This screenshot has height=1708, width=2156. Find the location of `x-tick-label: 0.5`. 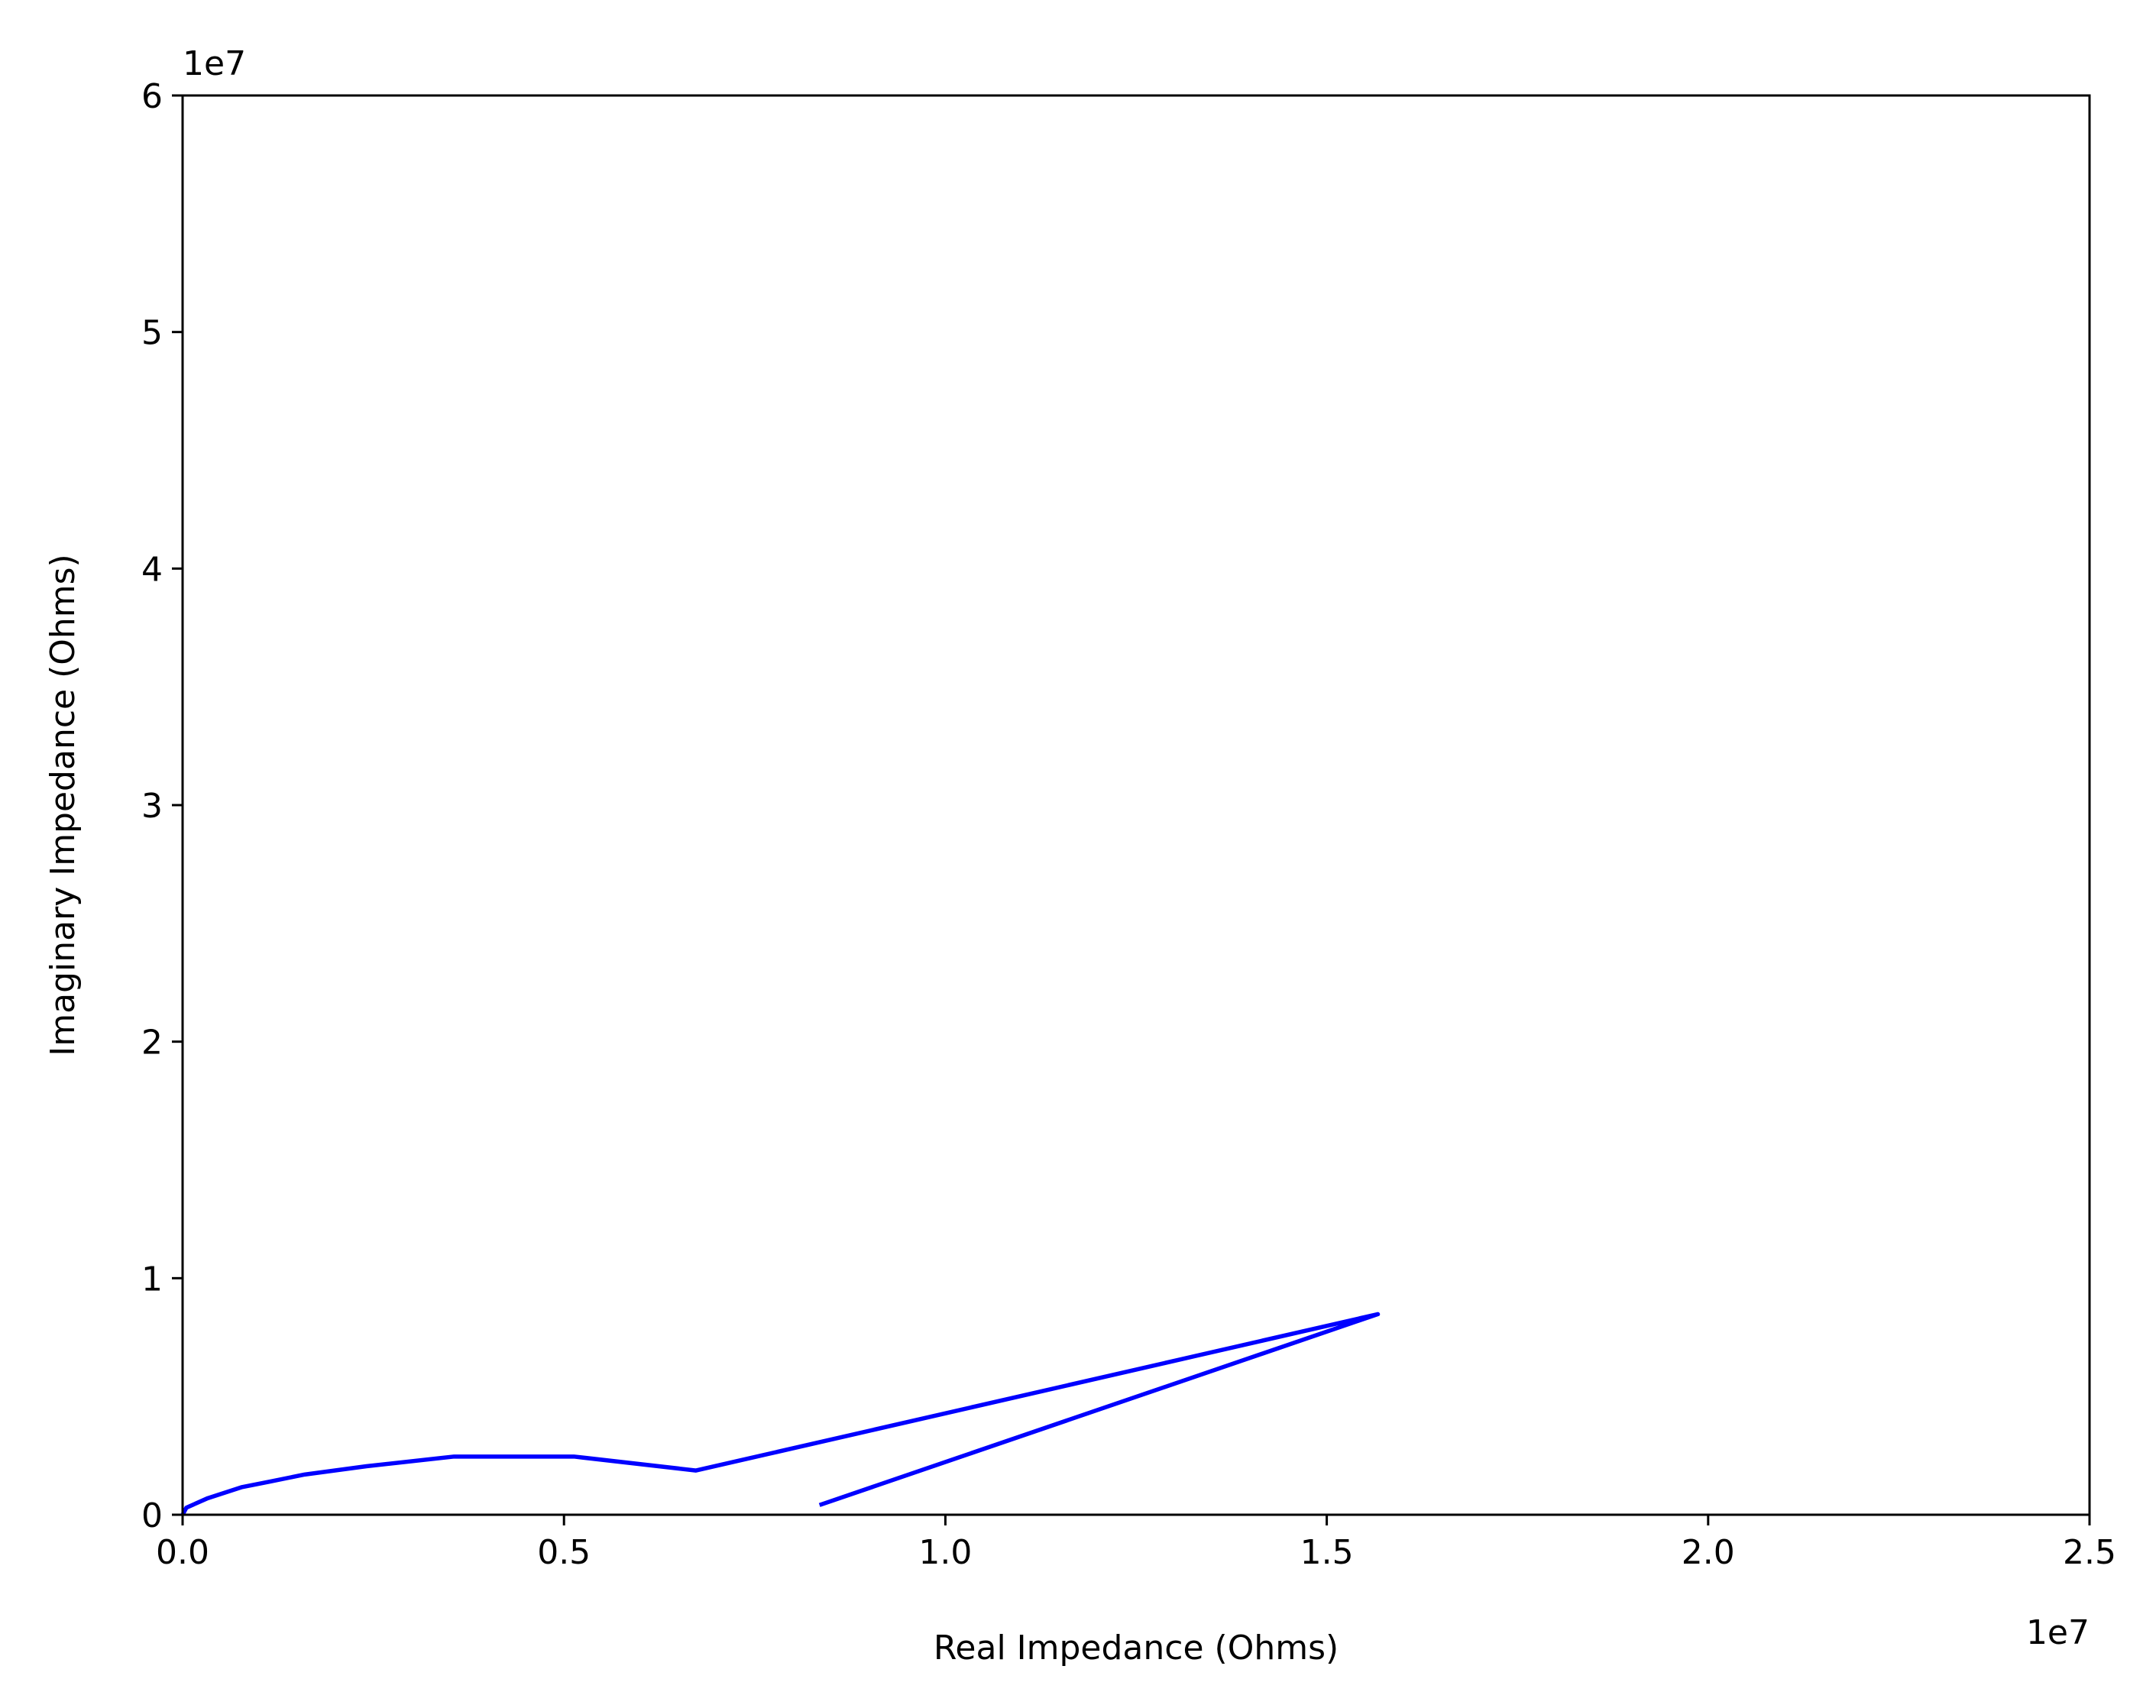

x-tick-label: 0.5 is located at coordinates (564, 1552).